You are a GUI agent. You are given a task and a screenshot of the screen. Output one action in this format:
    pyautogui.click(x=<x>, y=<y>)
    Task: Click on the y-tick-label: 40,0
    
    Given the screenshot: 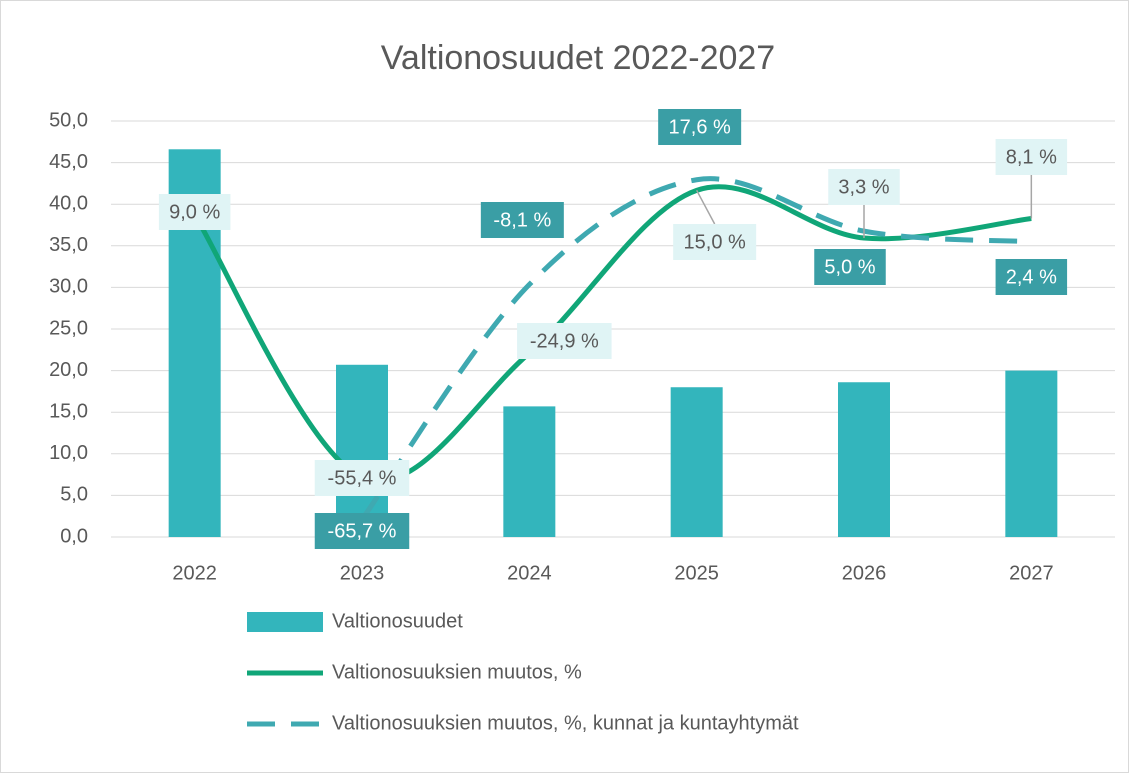 What is the action you would take?
    pyautogui.click(x=68, y=203)
    